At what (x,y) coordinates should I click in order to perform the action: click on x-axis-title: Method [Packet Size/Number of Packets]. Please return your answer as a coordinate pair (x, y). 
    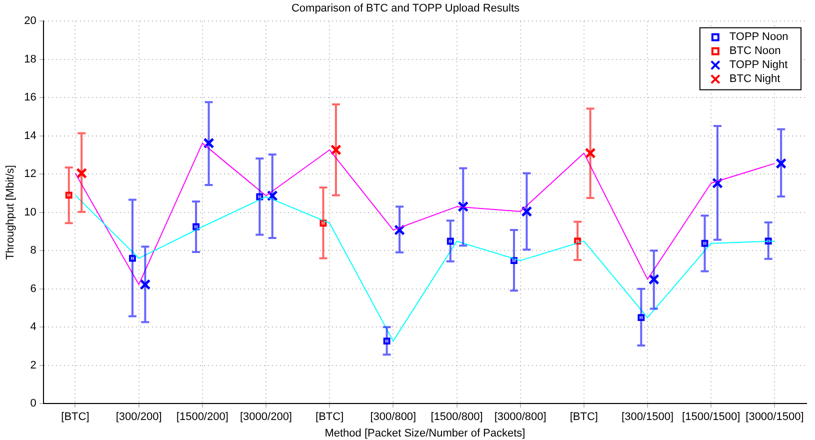
    Looking at the image, I should click on (425, 433).